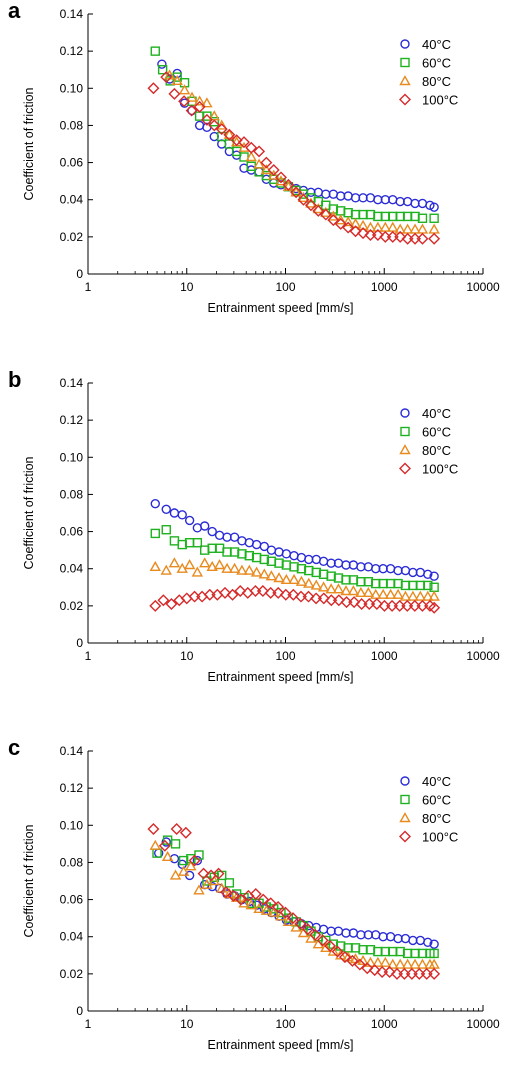 Image resolution: width=523 pixels, height=1075 pixels. I want to click on y-tick-label: 0.02, so click(72, 606).